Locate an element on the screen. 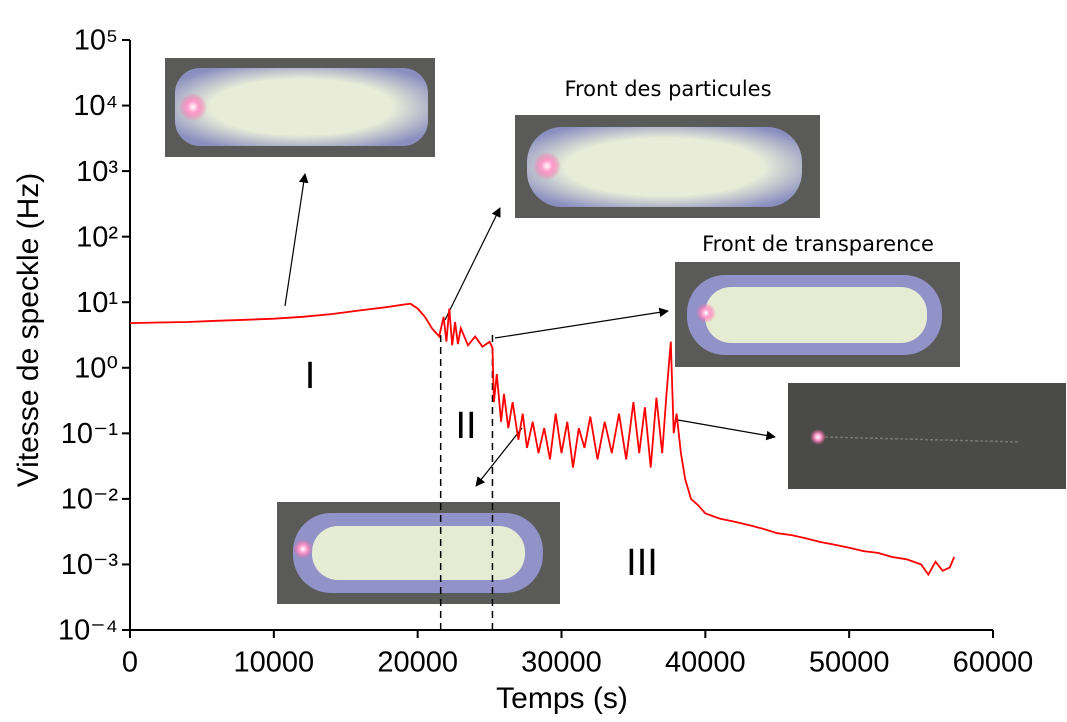  y-tick-label: 10⁴ is located at coordinates (95, 106).